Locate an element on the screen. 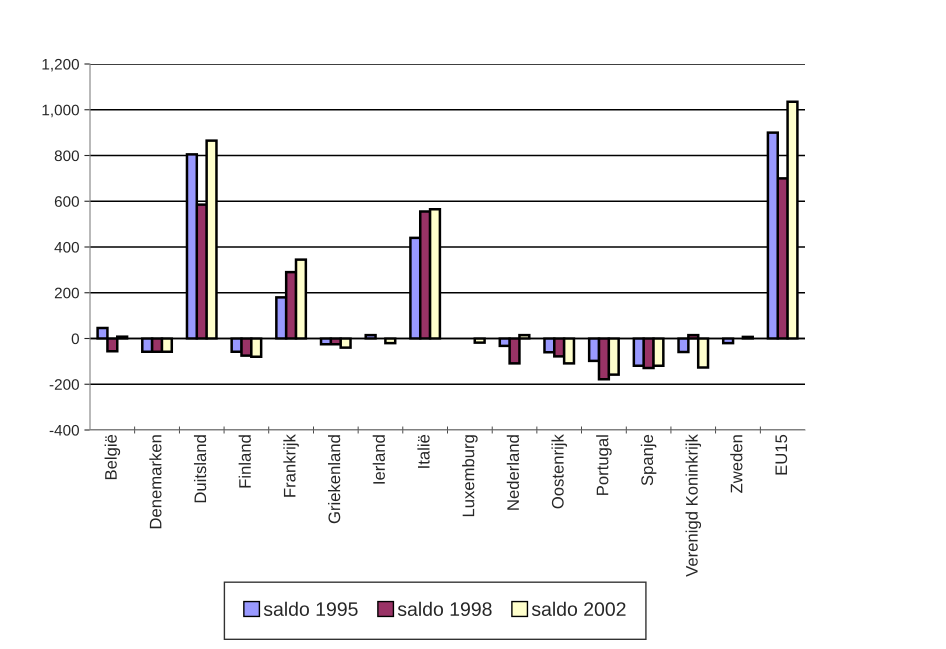 Image resolution: width=946 pixels, height=649 pixels. y-tick-label: 800 is located at coordinates (66, 156).